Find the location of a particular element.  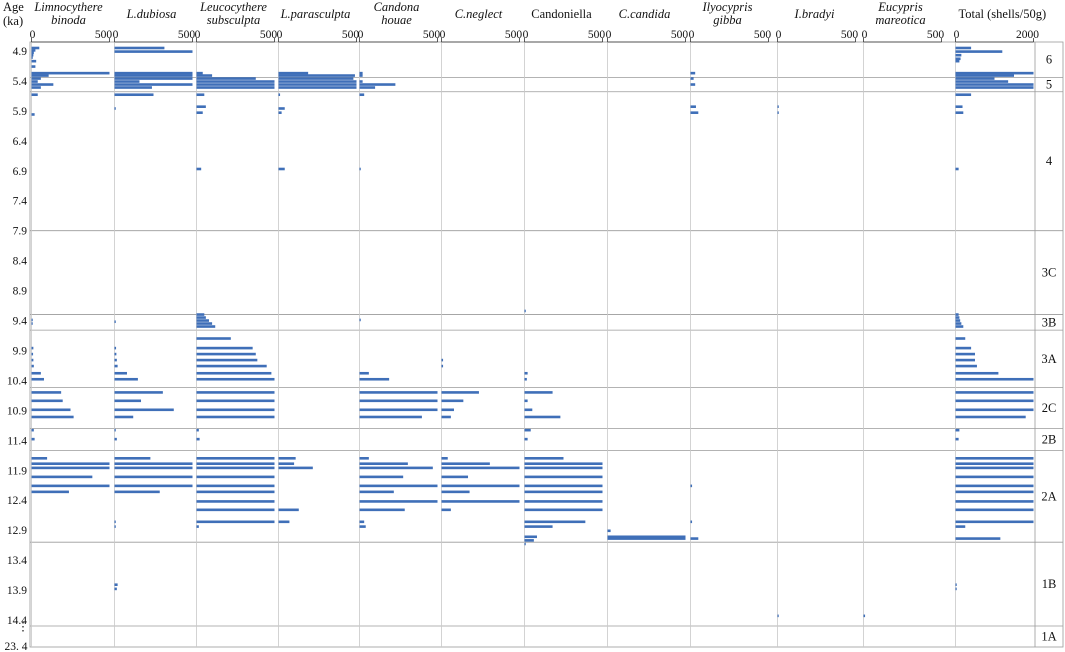

age-axis-label-line1: Age is located at coordinates (13, 7).